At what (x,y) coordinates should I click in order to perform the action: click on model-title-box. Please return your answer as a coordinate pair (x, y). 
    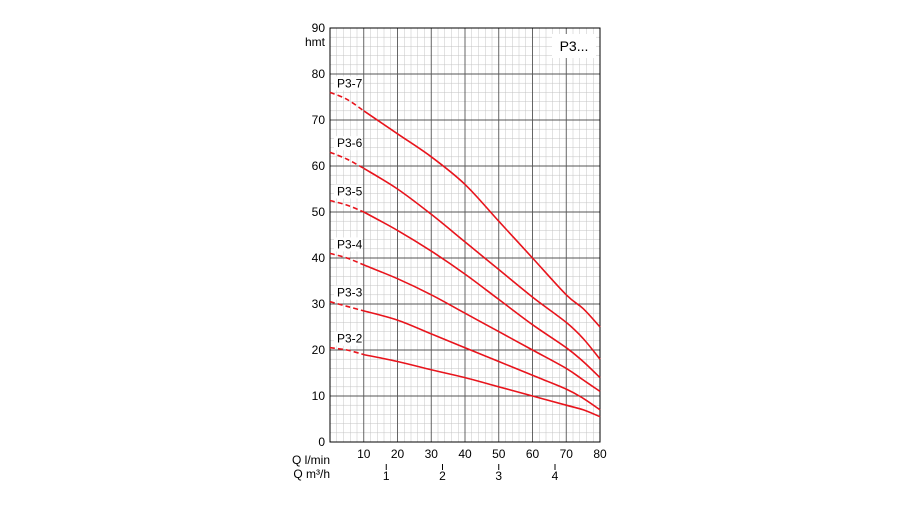
    Looking at the image, I should click on (574, 46).